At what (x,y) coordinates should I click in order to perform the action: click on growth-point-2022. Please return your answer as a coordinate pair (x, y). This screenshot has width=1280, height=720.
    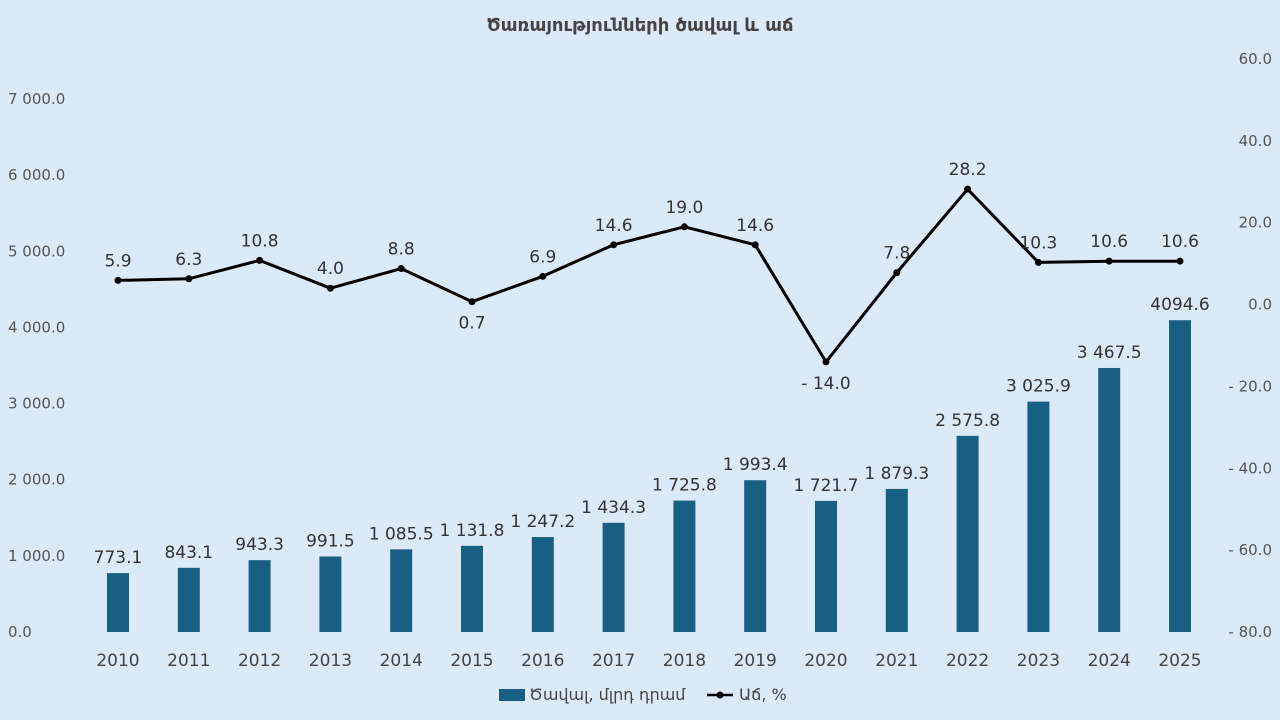
    Looking at the image, I should click on (968, 189).